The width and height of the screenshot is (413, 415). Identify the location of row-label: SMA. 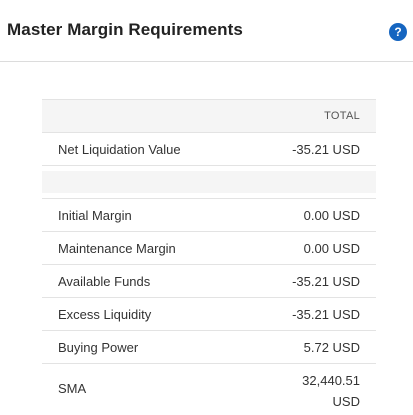
(72, 388).